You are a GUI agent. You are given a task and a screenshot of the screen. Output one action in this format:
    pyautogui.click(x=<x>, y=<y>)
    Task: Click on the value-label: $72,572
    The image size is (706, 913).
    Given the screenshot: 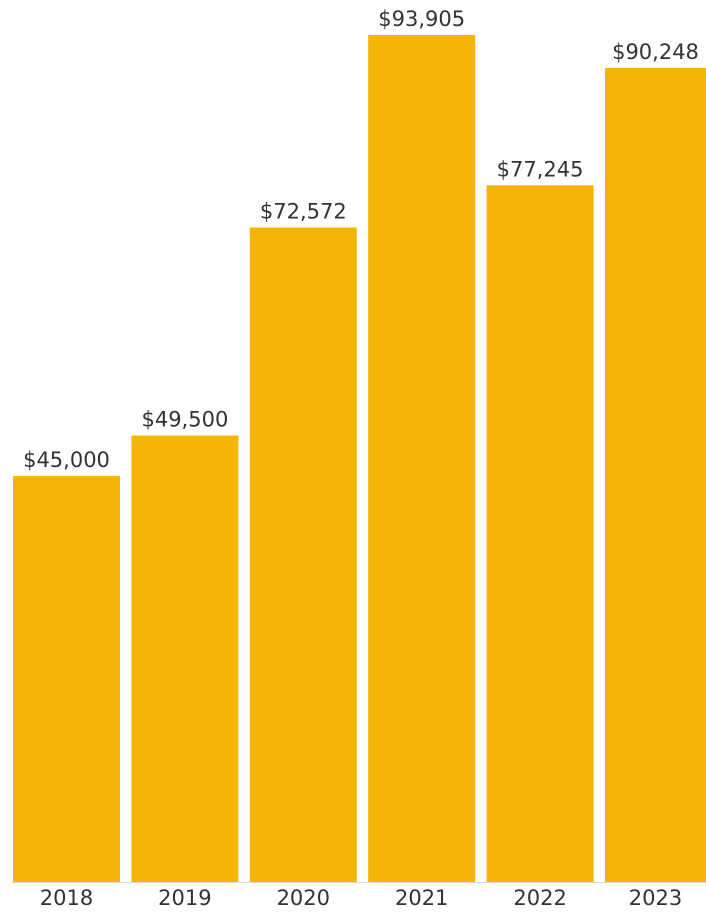 What is the action you would take?
    pyautogui.click(x=303, y=211)
    